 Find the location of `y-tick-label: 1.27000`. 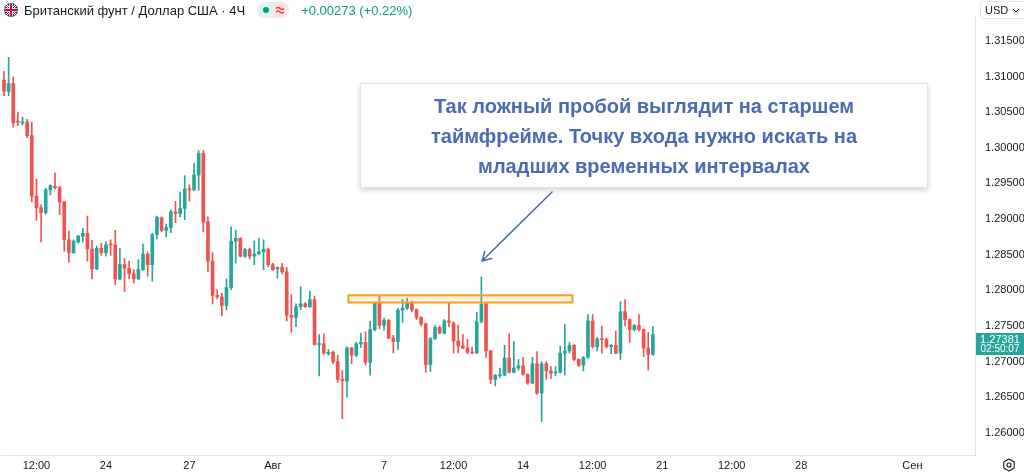

y-tick-label: 1.27000 is located at coordinates (1004, 360).